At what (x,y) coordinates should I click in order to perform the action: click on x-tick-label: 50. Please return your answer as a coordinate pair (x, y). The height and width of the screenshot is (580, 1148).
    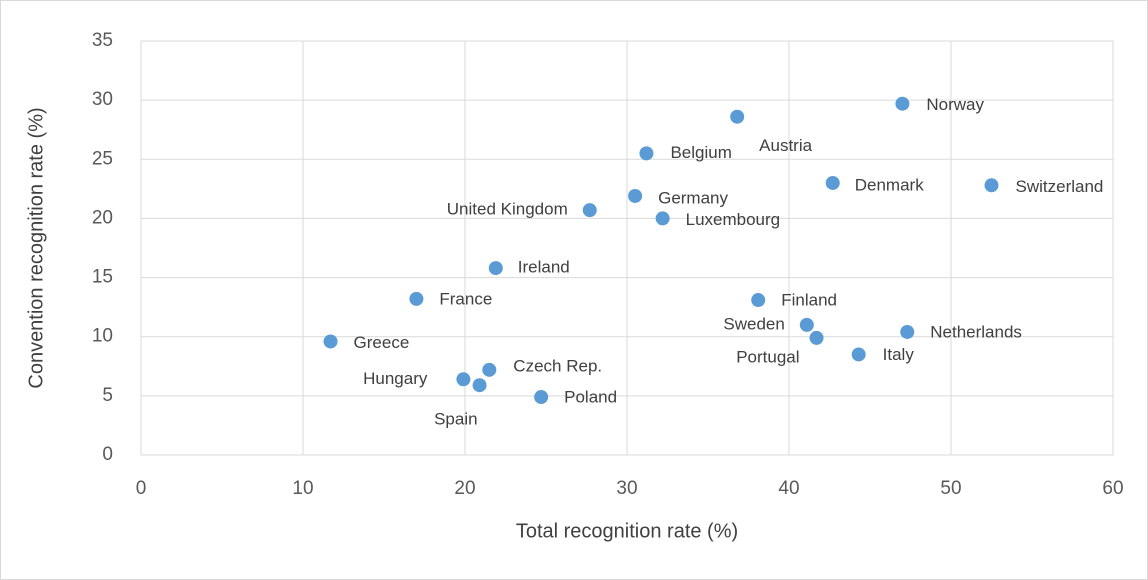
    Looking at the image, I should click on (950, 488).